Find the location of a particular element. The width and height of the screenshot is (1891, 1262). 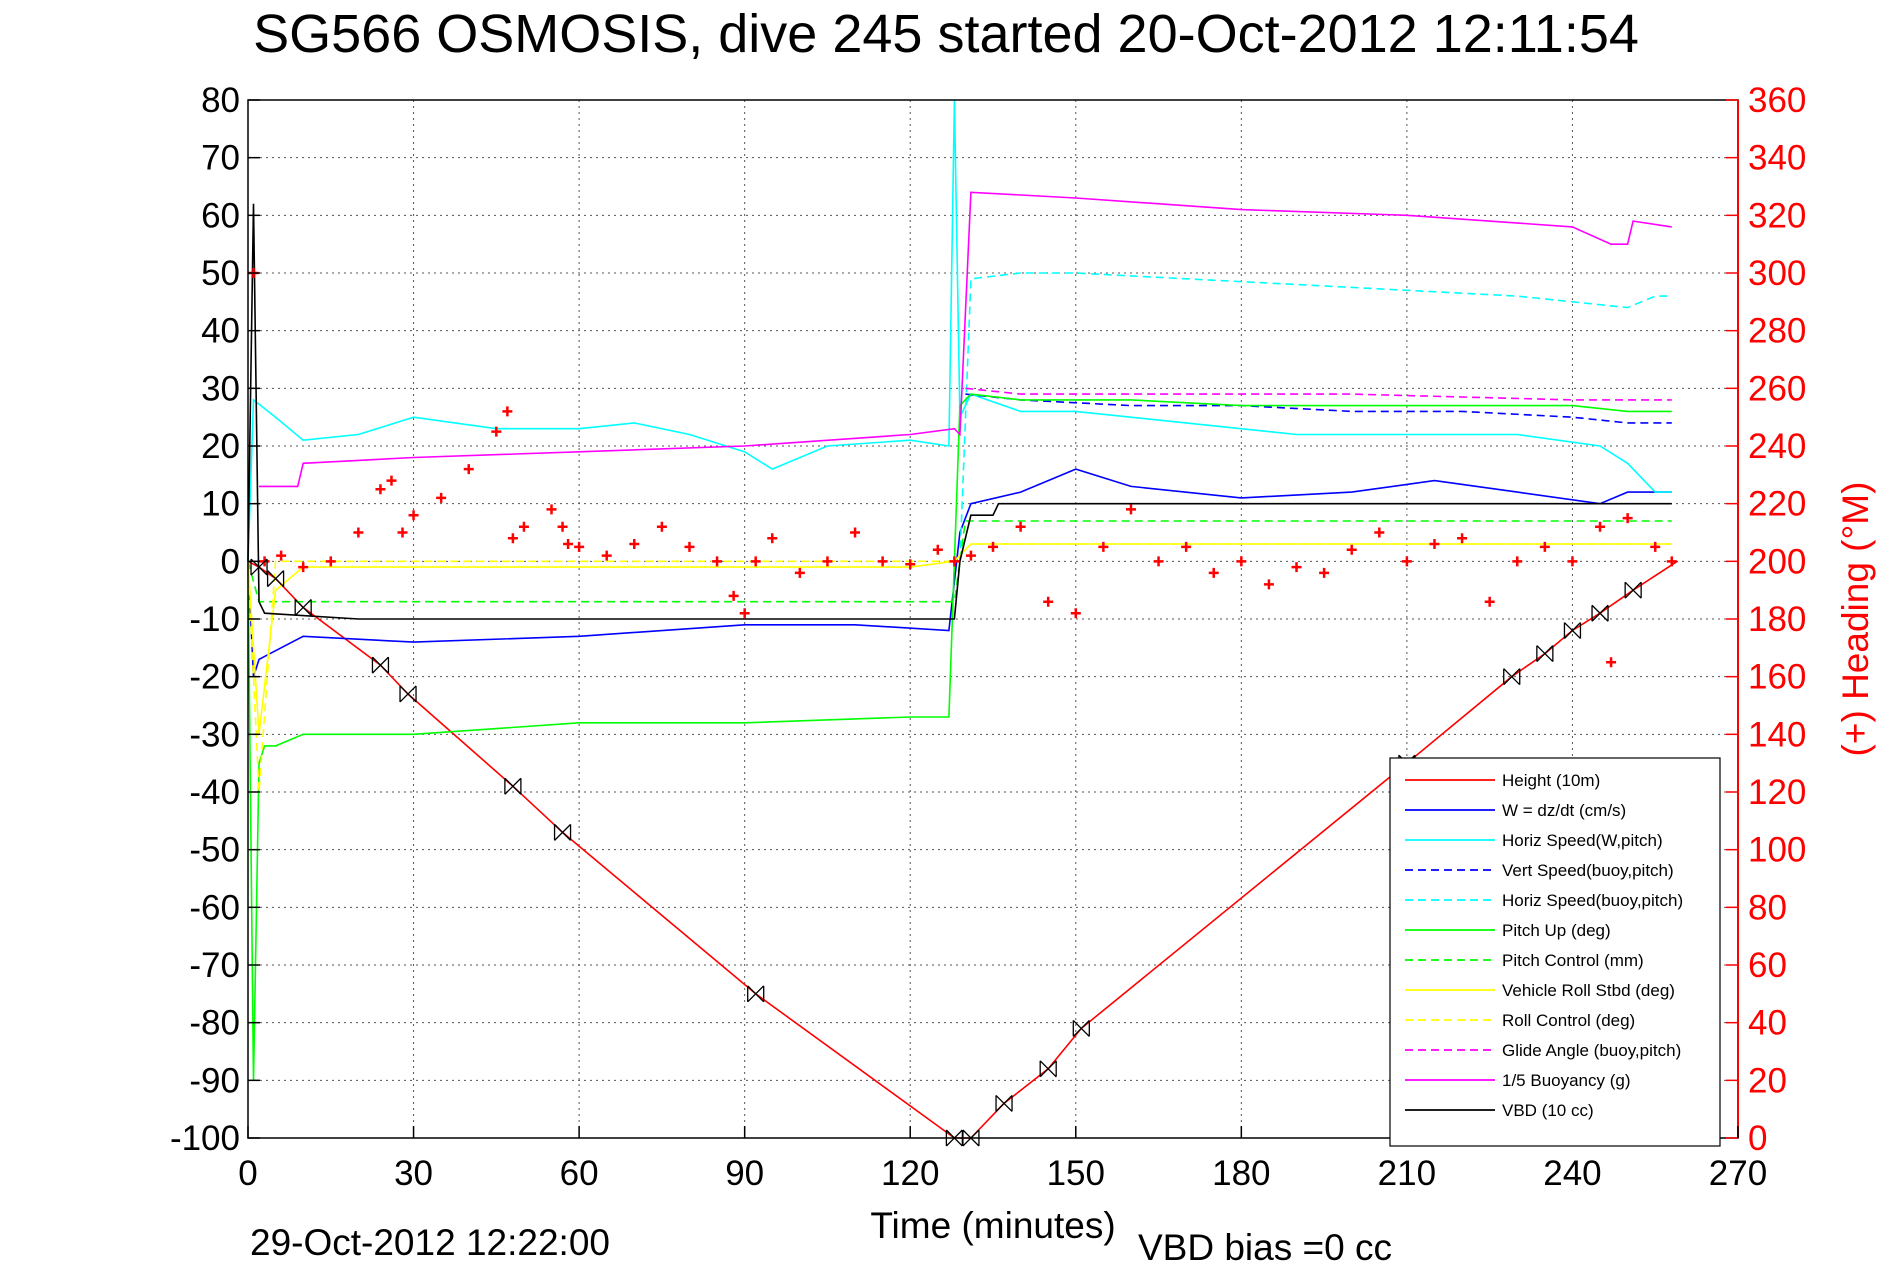

y-tick-label: -80 is located at coordinates (214, 1023).